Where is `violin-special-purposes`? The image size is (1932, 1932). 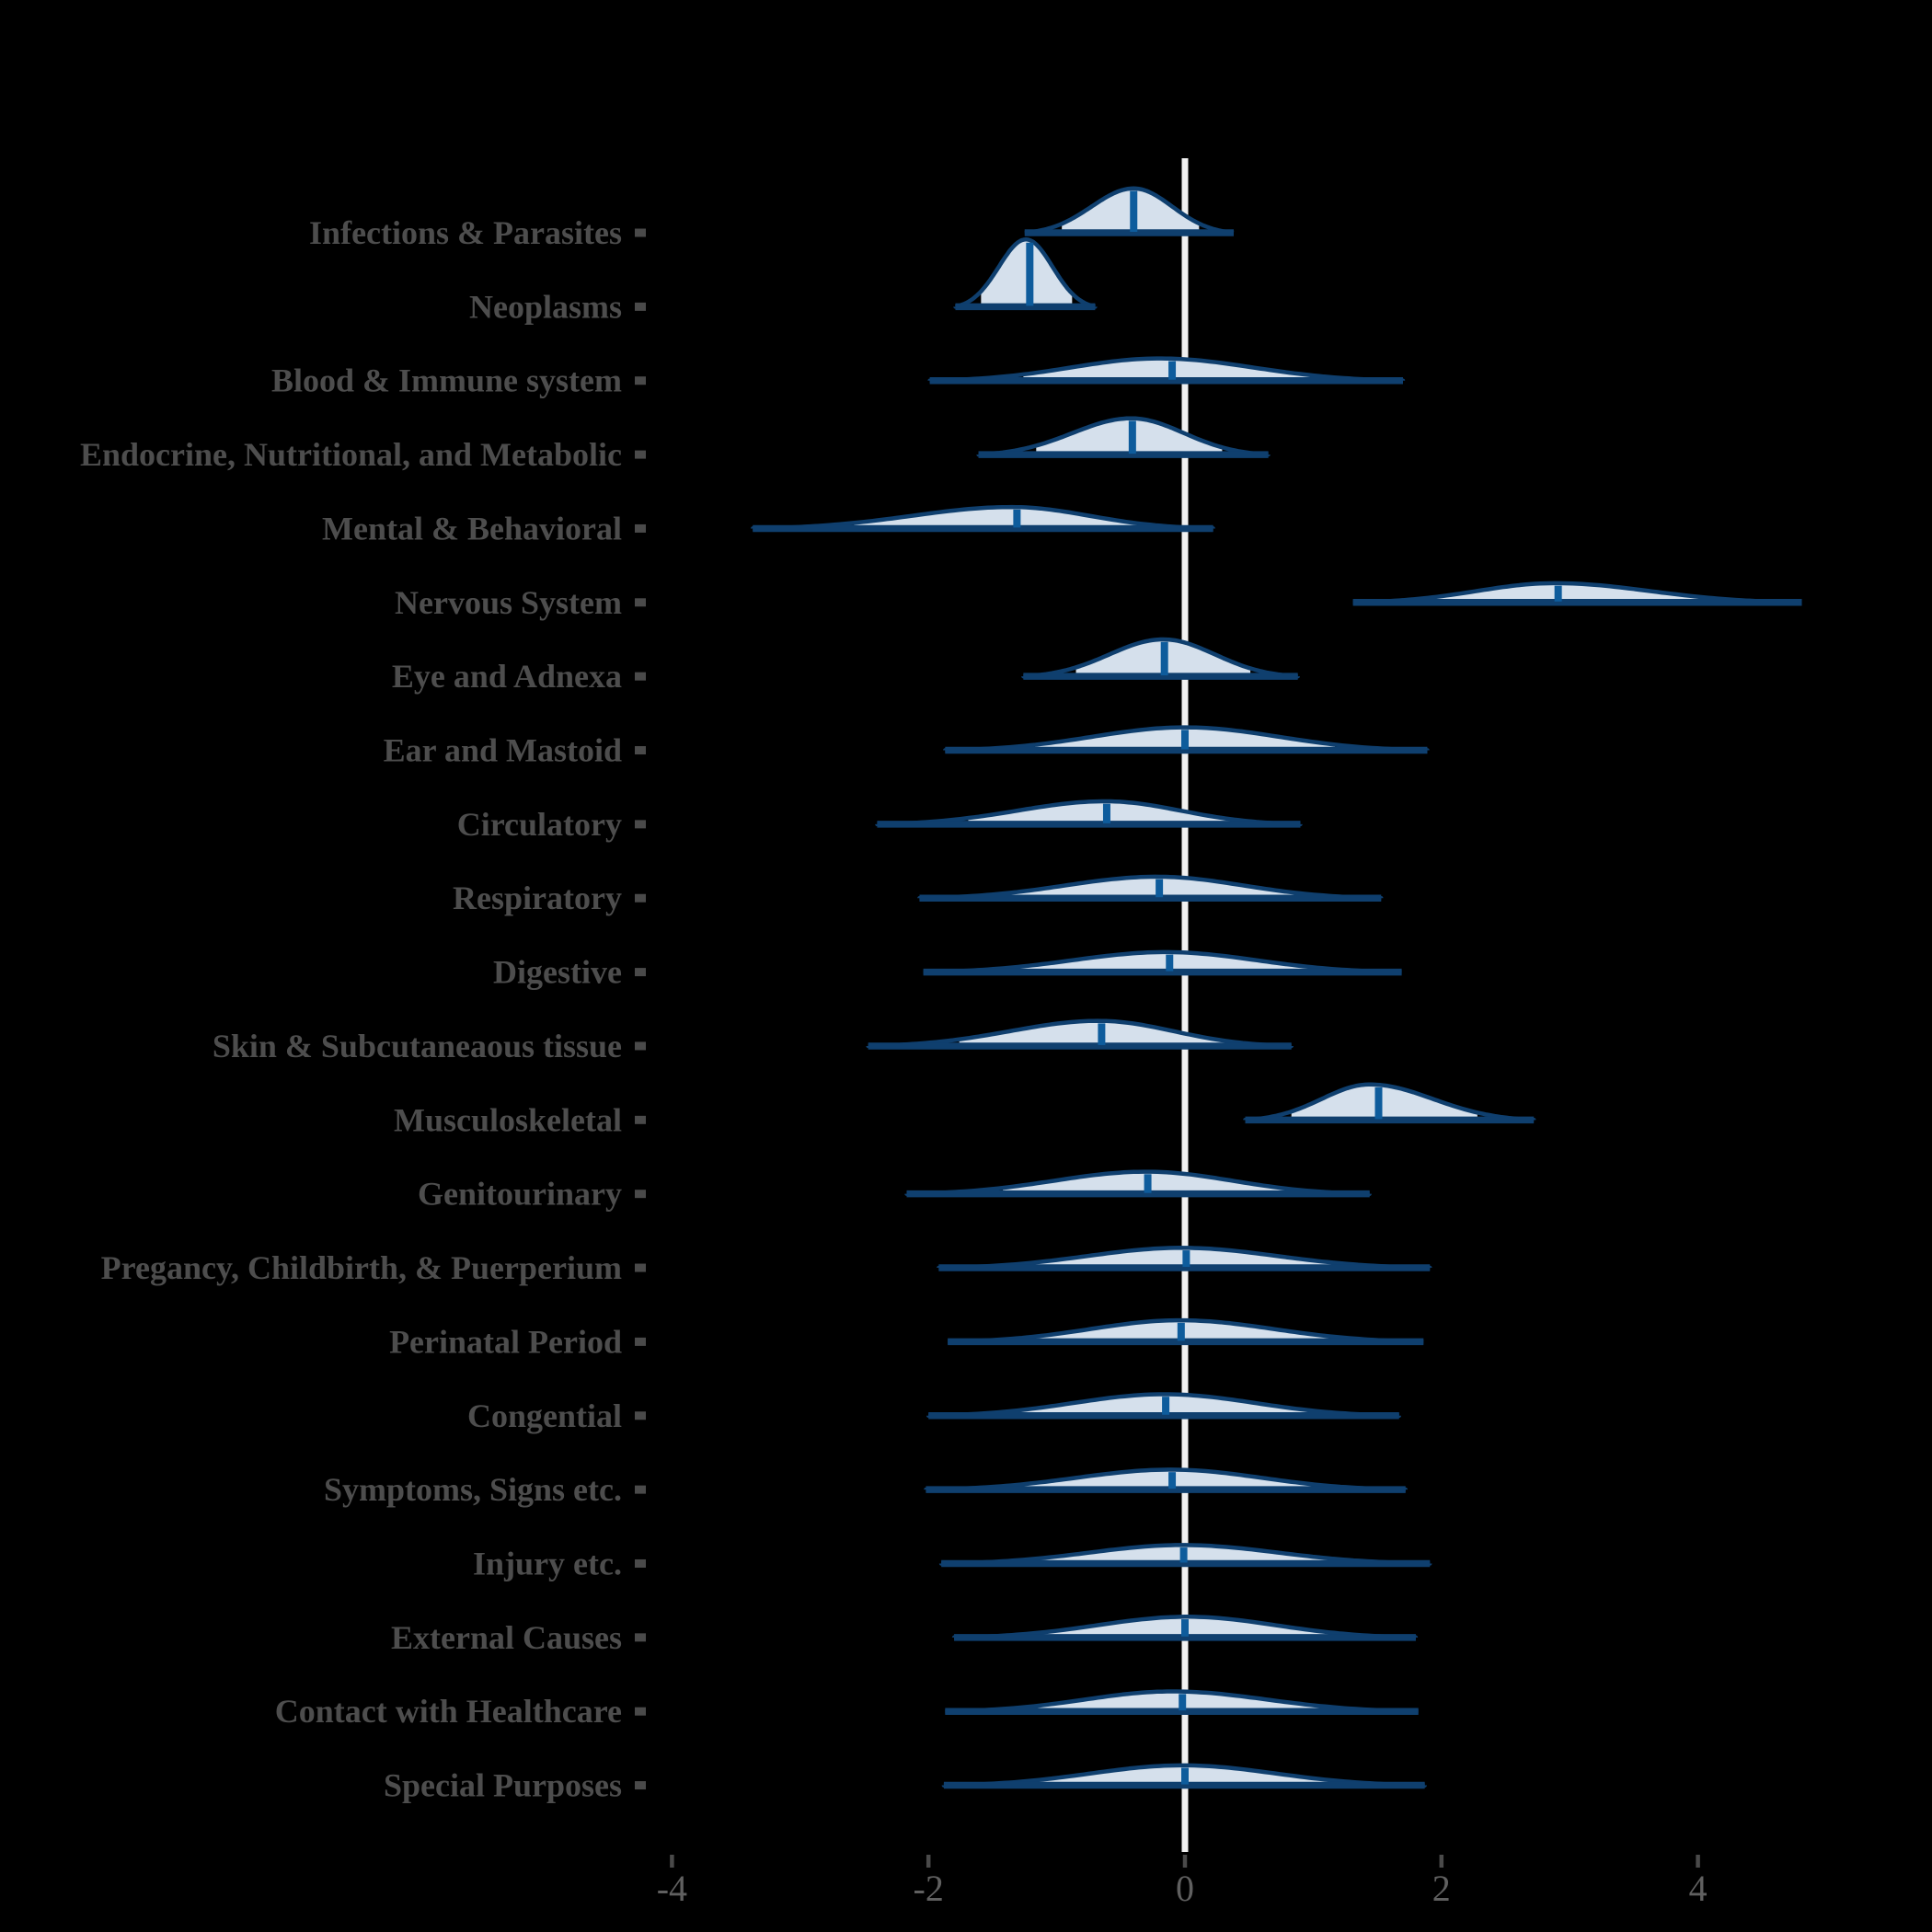
violin-special-purposes is located at coordinates (1184, 1776).